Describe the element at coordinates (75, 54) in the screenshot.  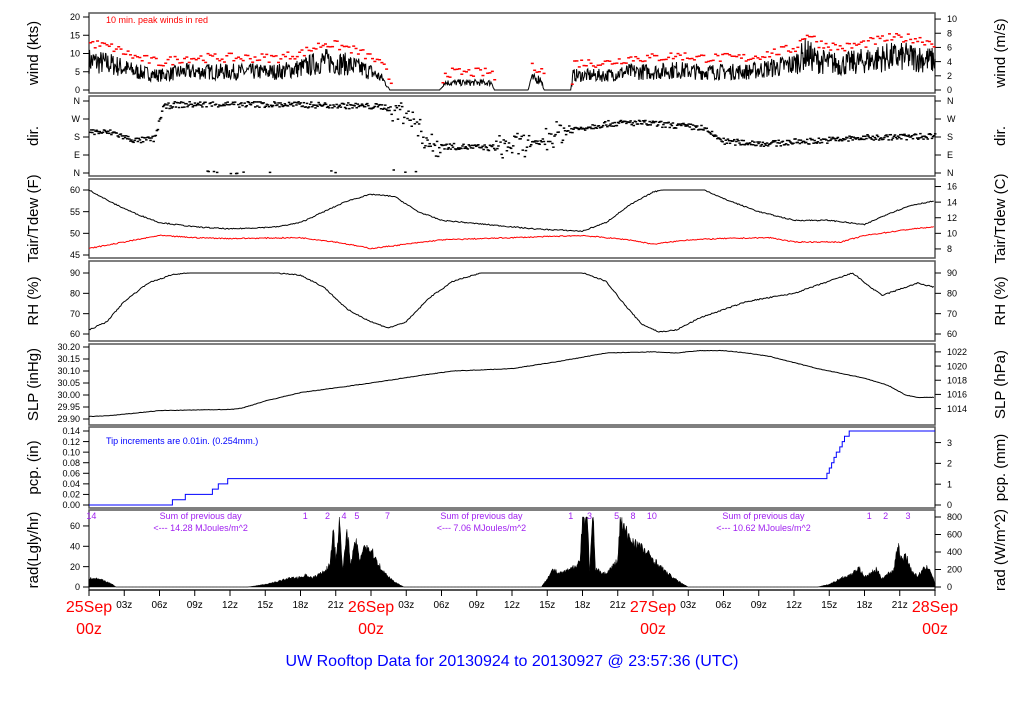
I see `y-tick-label: 10` at that location.